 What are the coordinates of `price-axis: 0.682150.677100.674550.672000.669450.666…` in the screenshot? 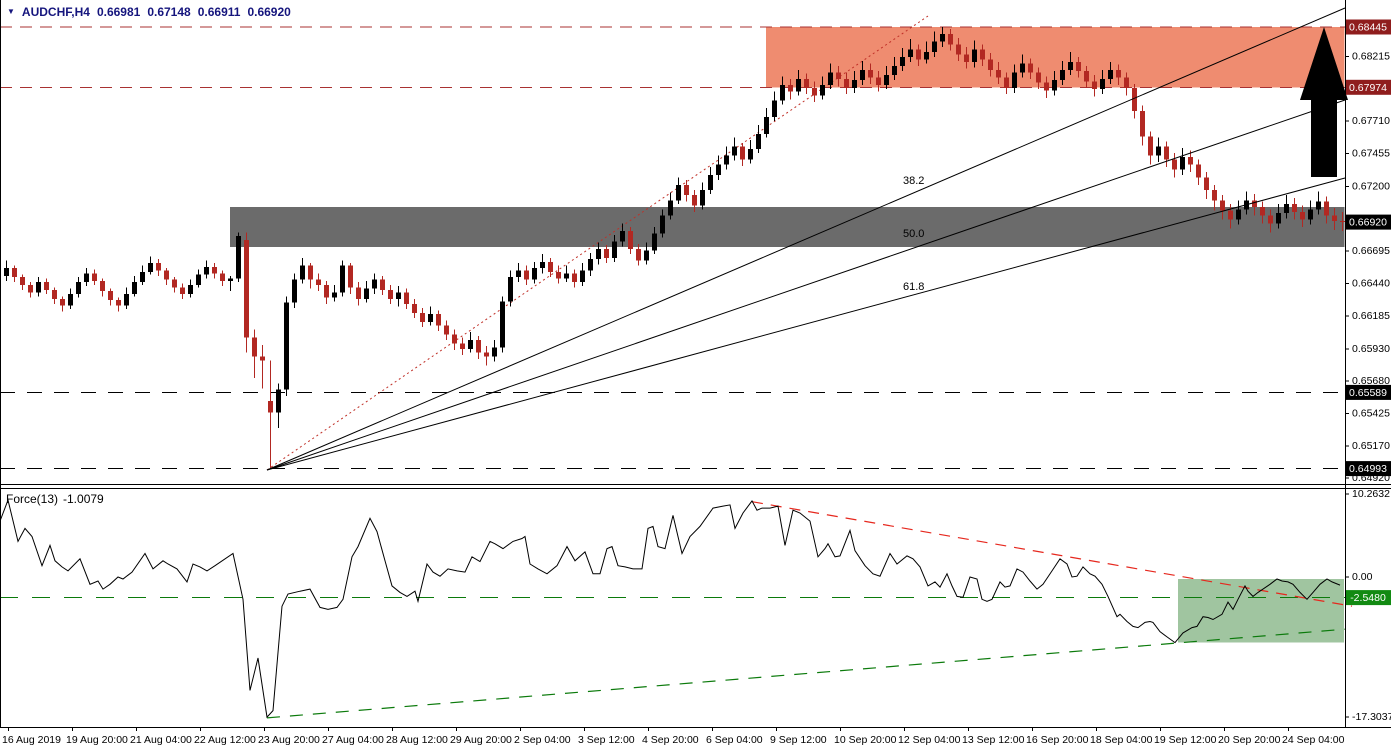 It's located at (1368, 252).